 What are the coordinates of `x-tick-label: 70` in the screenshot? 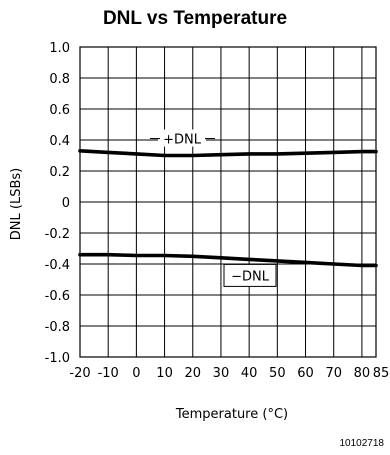 It's located at (333, 373).